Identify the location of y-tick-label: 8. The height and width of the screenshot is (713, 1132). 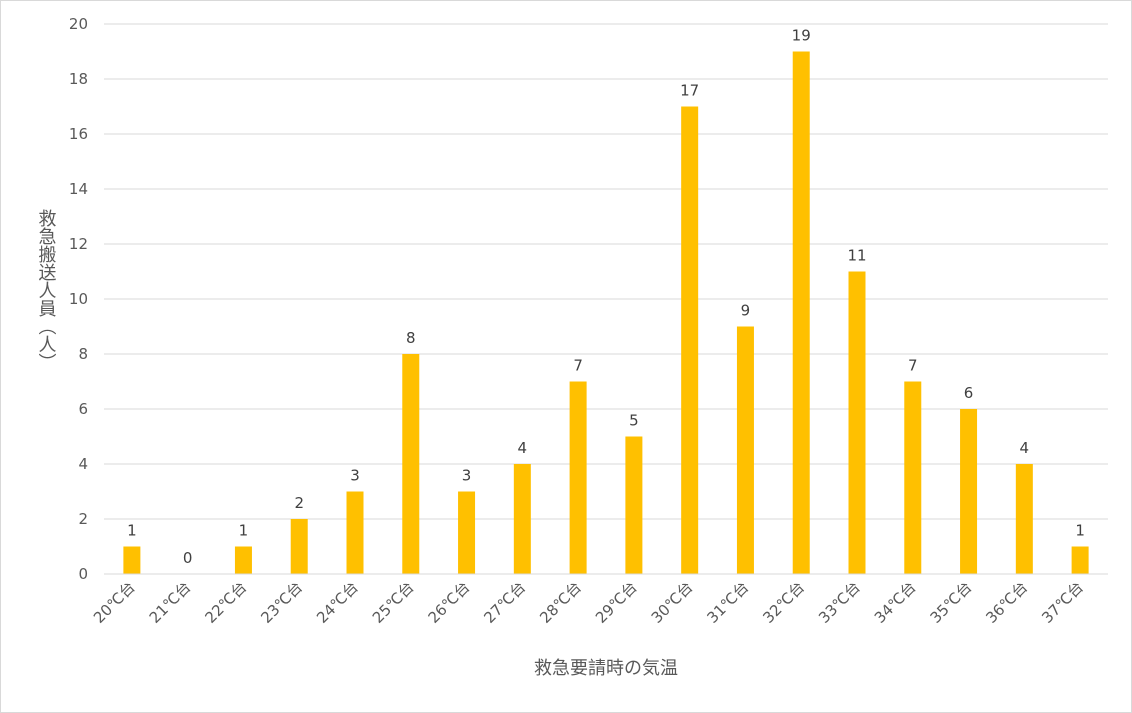
(83, 354).